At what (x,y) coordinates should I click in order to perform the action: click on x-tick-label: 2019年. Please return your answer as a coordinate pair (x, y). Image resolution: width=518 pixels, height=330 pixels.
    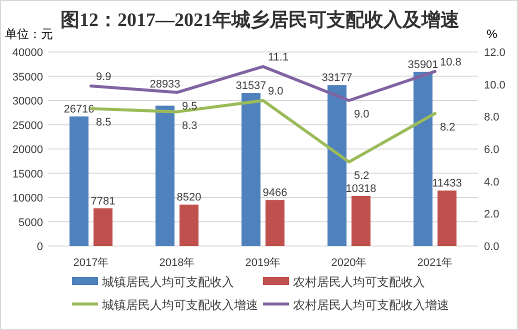
    Looking at the image, I should click on (263, 263).